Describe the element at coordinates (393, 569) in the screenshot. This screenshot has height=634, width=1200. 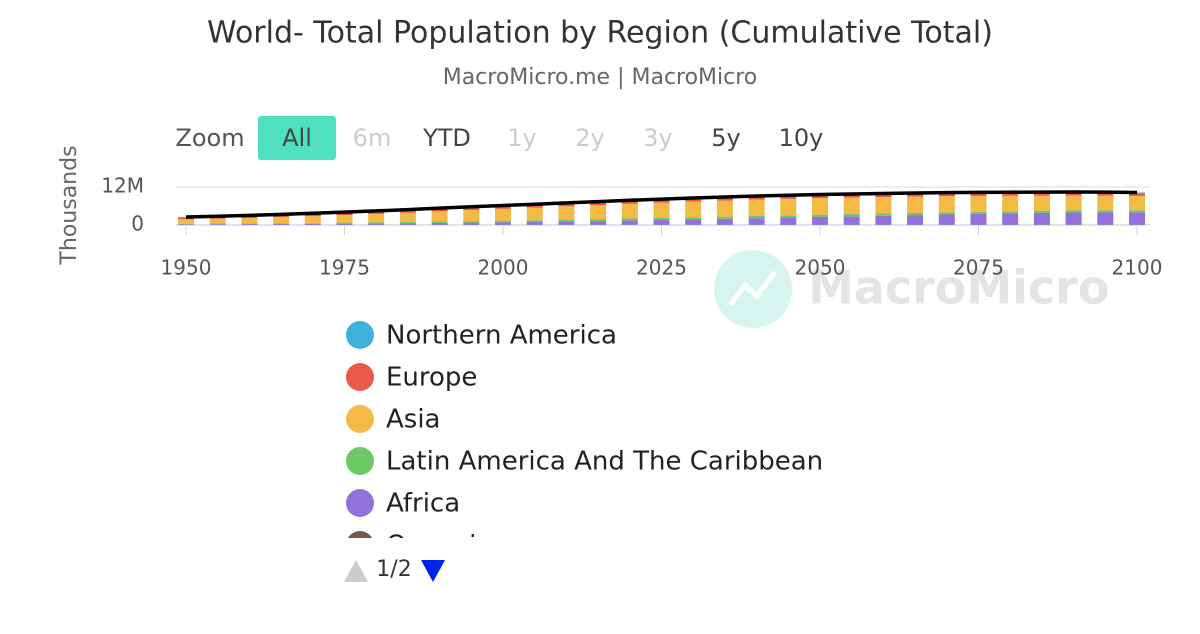
I see `legend-page: 1/2` at that location.